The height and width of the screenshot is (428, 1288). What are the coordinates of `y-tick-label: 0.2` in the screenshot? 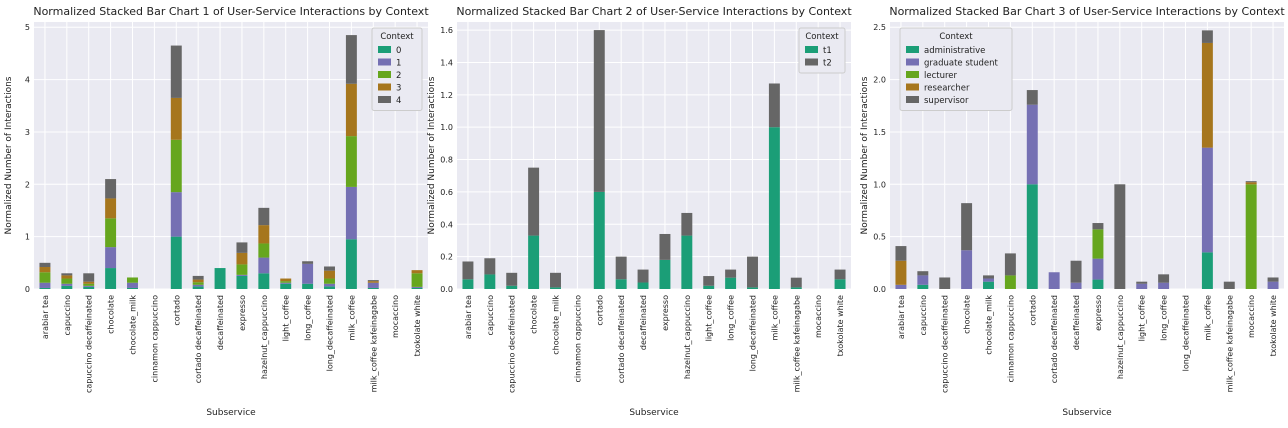 It's located at (446, 257).